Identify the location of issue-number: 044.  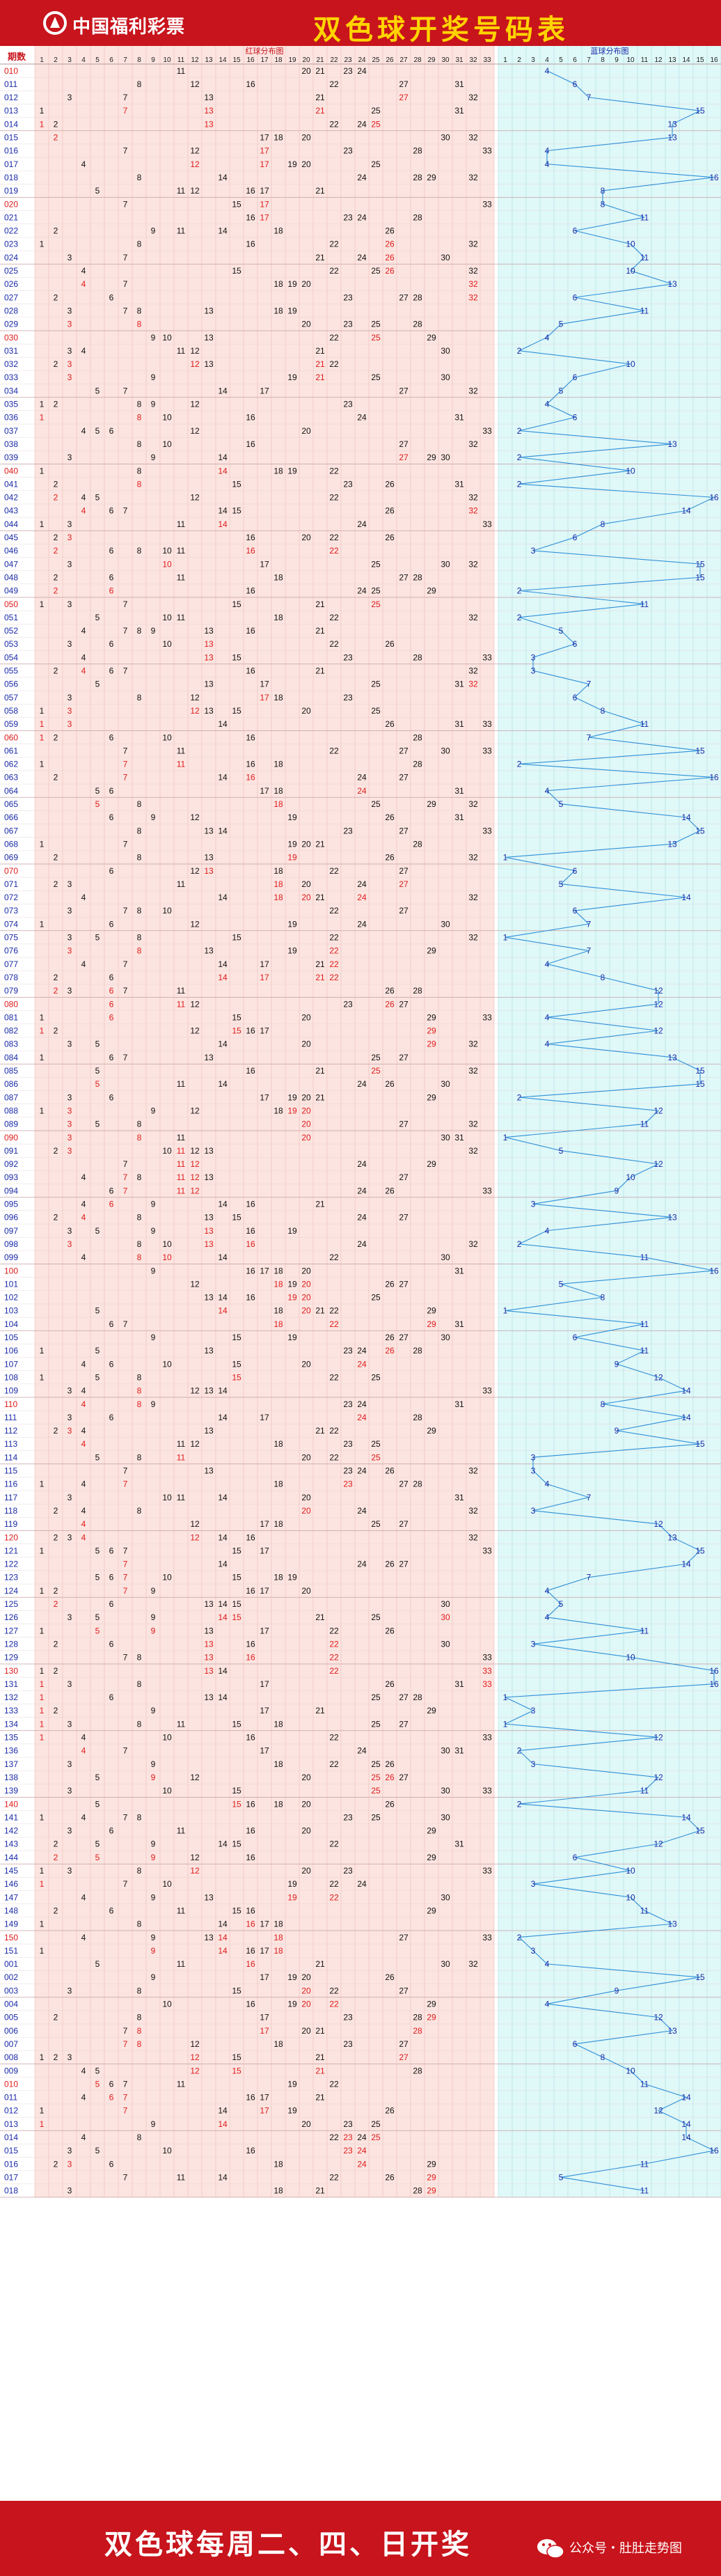
(11, 524).